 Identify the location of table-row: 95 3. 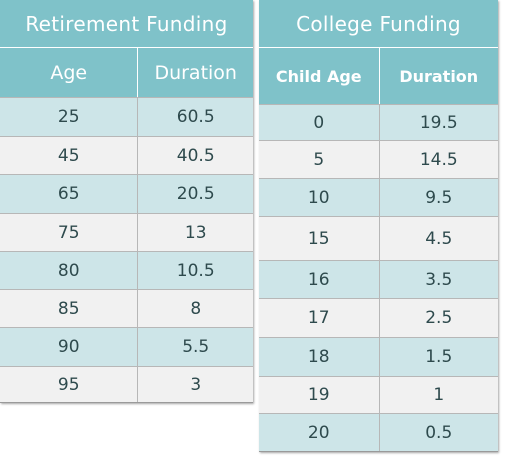
(126, 384).